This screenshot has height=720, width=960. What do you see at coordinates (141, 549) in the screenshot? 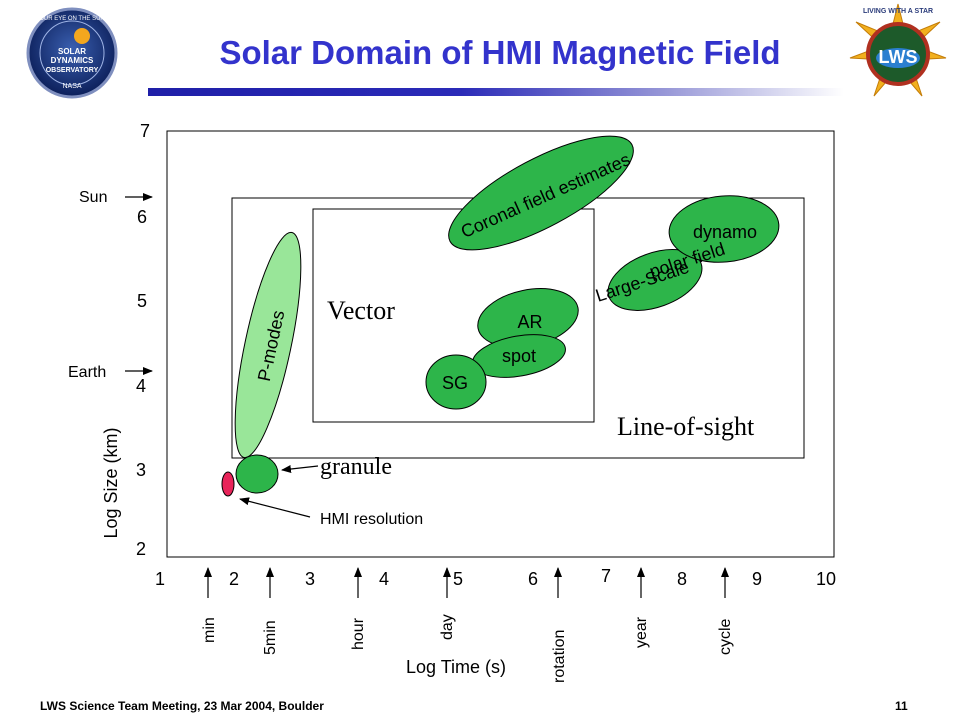
I see `y-tick-label: 2` at bounding box center [141, 549].